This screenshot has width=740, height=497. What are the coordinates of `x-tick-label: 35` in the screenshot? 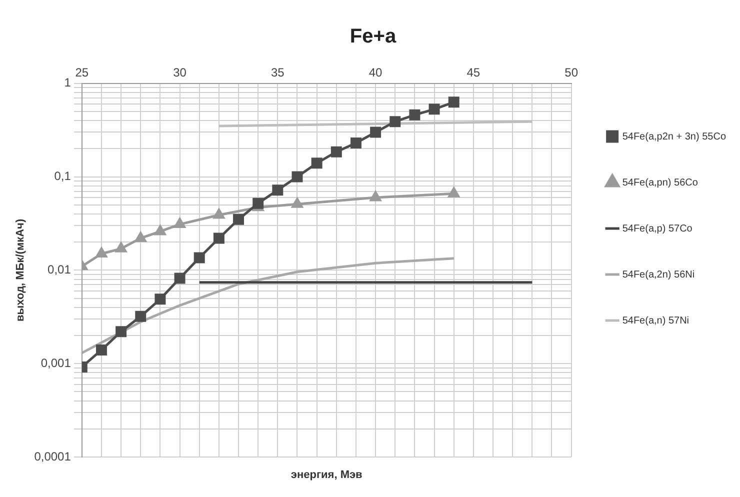 It's located at (277, 73).